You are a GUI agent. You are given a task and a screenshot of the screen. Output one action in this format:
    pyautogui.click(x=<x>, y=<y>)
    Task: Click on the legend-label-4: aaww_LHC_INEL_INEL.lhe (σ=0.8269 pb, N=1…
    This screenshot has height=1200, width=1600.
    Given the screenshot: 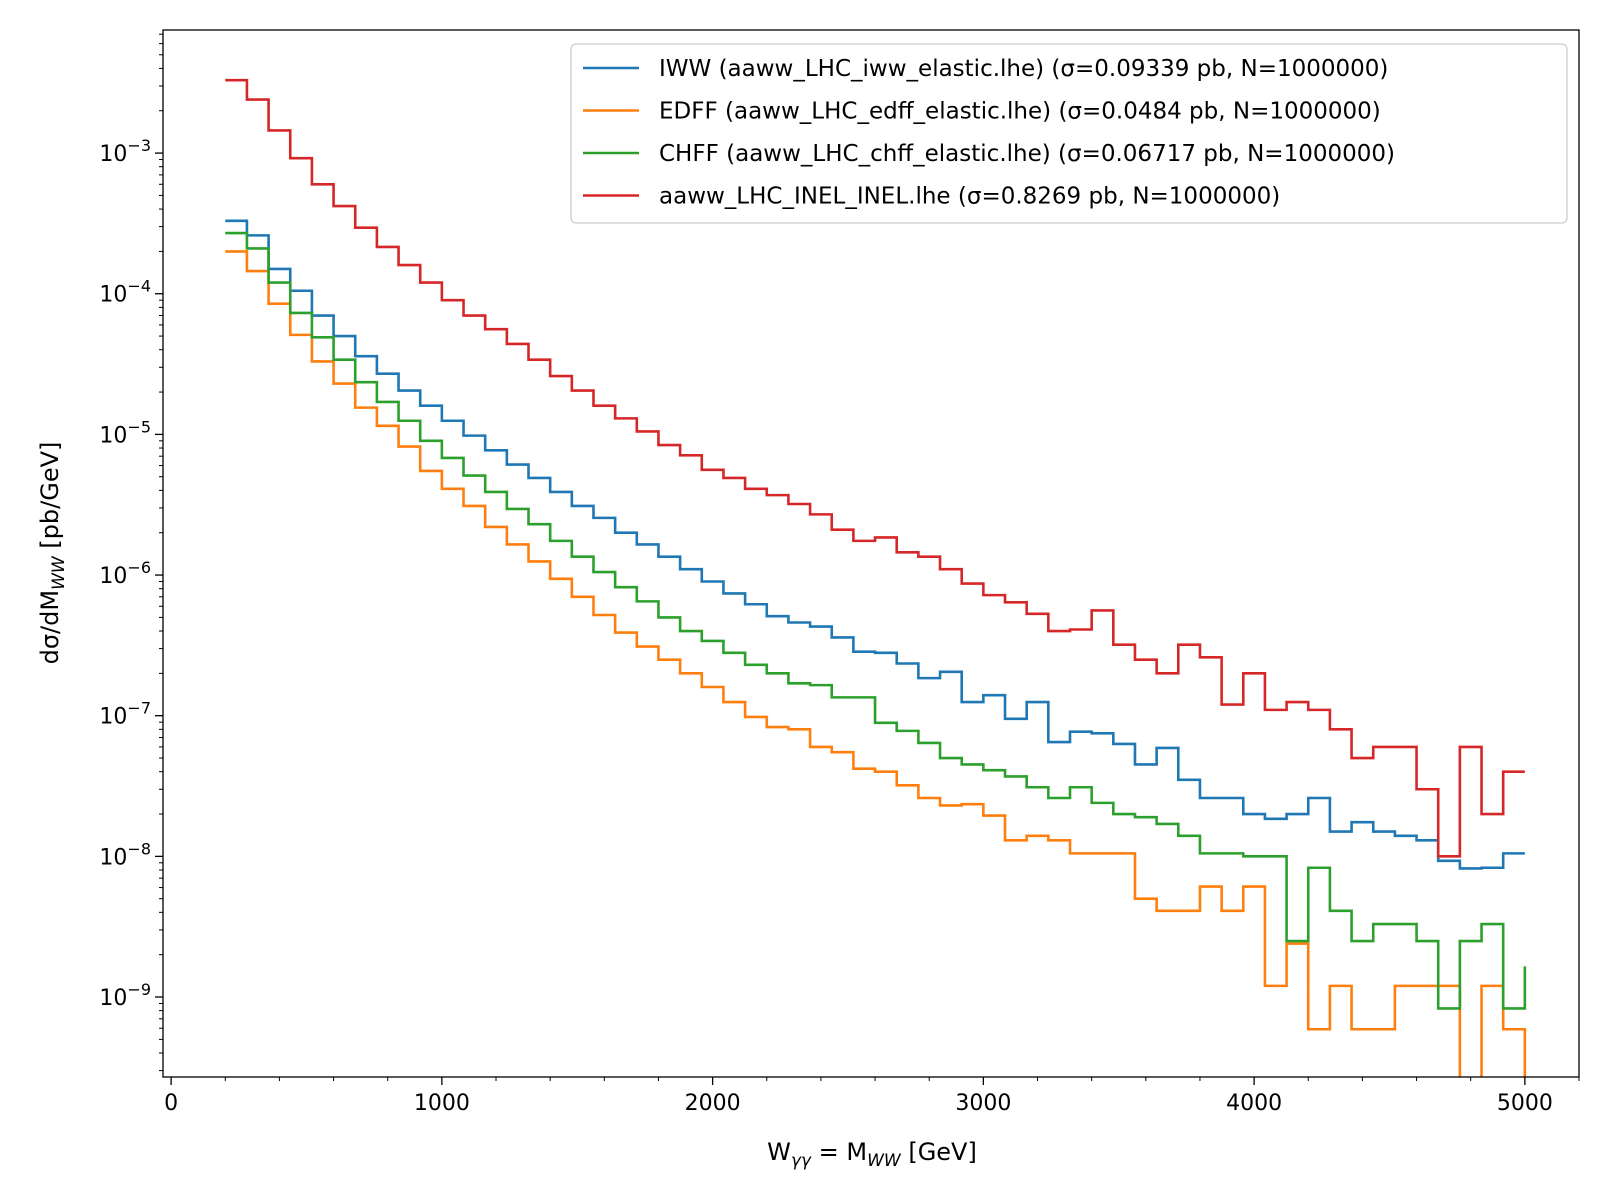 What is the action you would take?
    pyautogui.click(x=969, y=197)
    